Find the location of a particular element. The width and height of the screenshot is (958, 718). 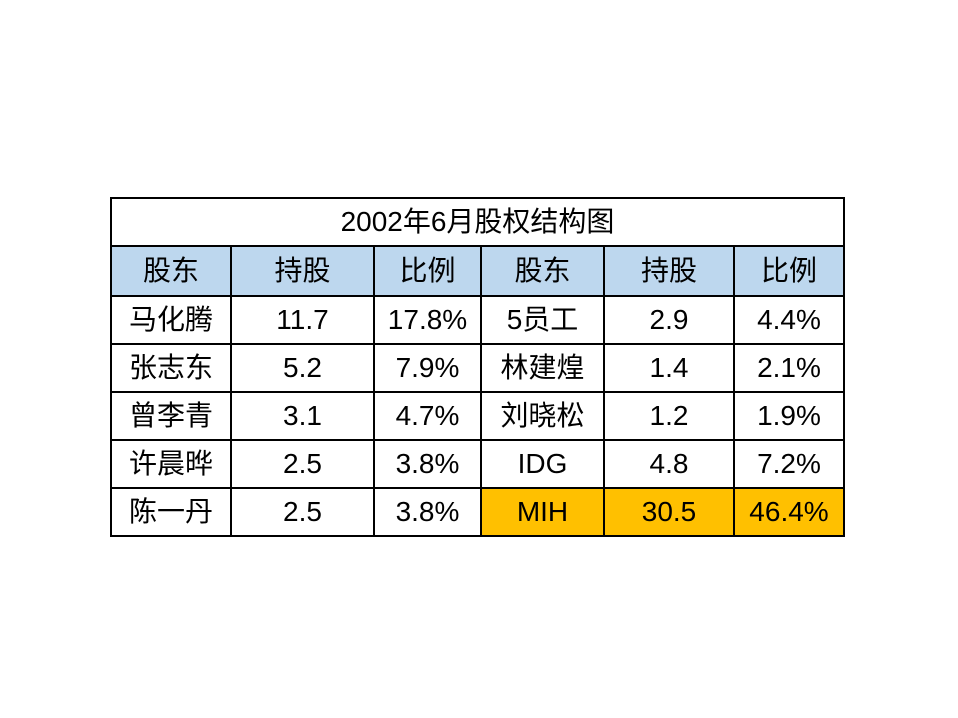

table-cell-ratio: 7.9% is located at coordinates (427, 368).